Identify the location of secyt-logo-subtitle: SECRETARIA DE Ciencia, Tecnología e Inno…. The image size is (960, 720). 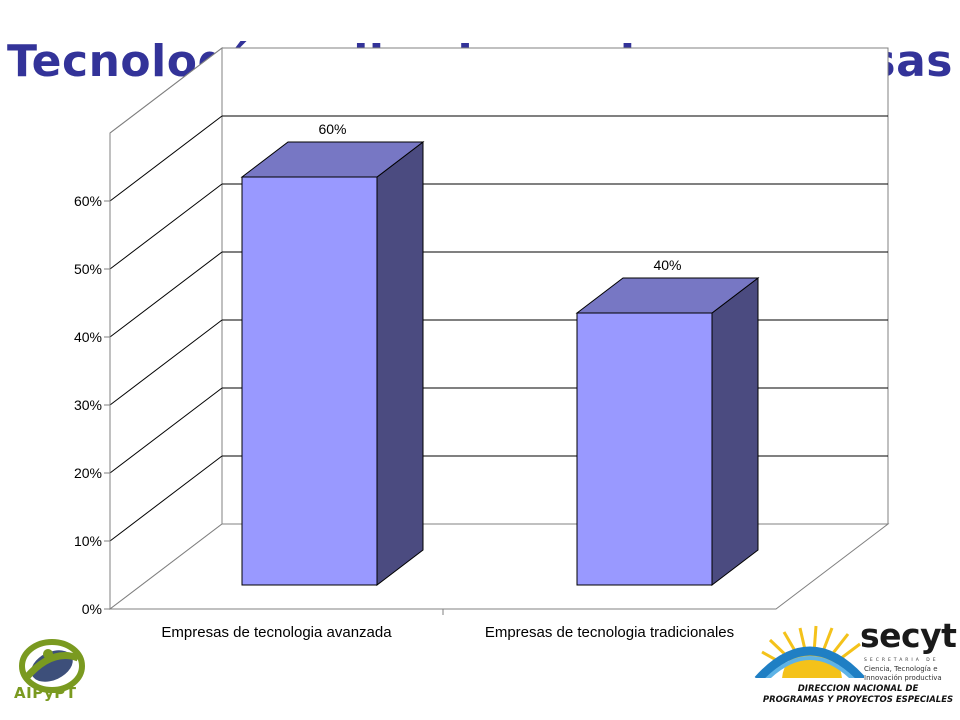
(912, 669).